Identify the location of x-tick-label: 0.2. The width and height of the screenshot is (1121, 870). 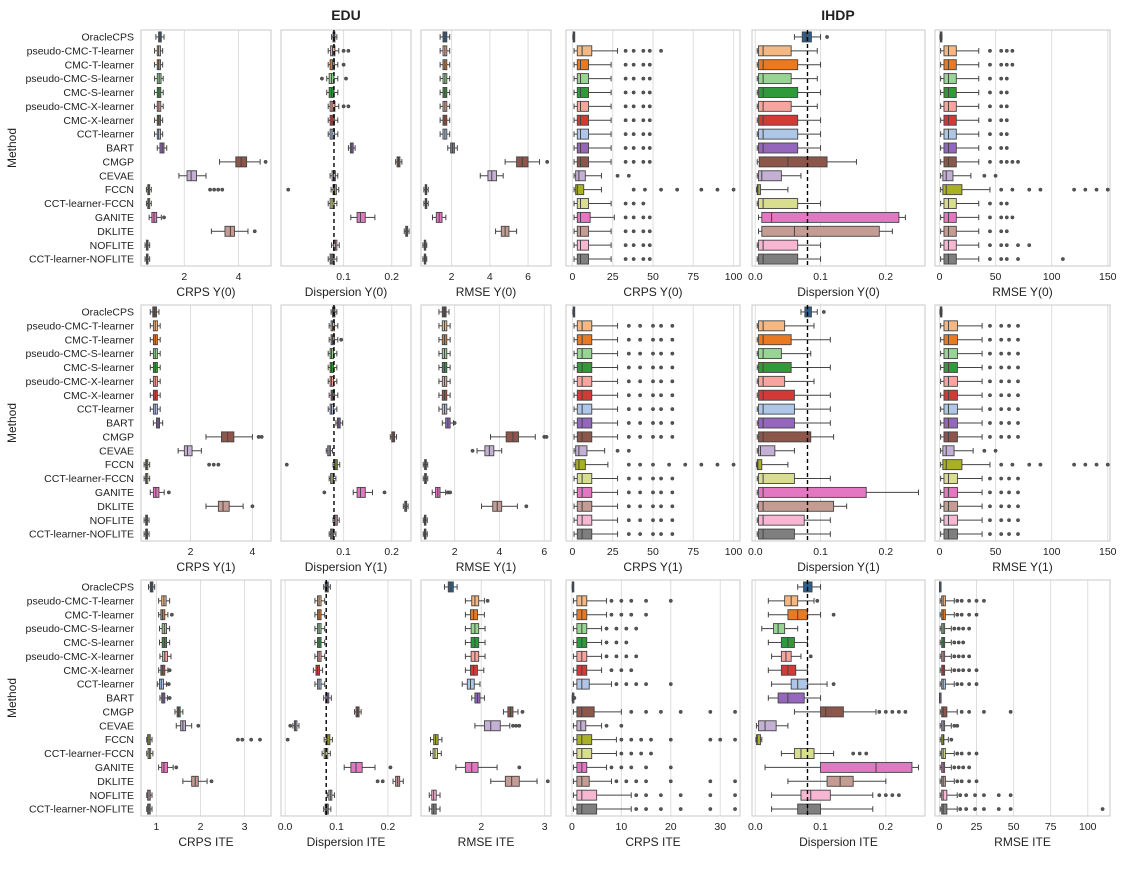
(886, 552).